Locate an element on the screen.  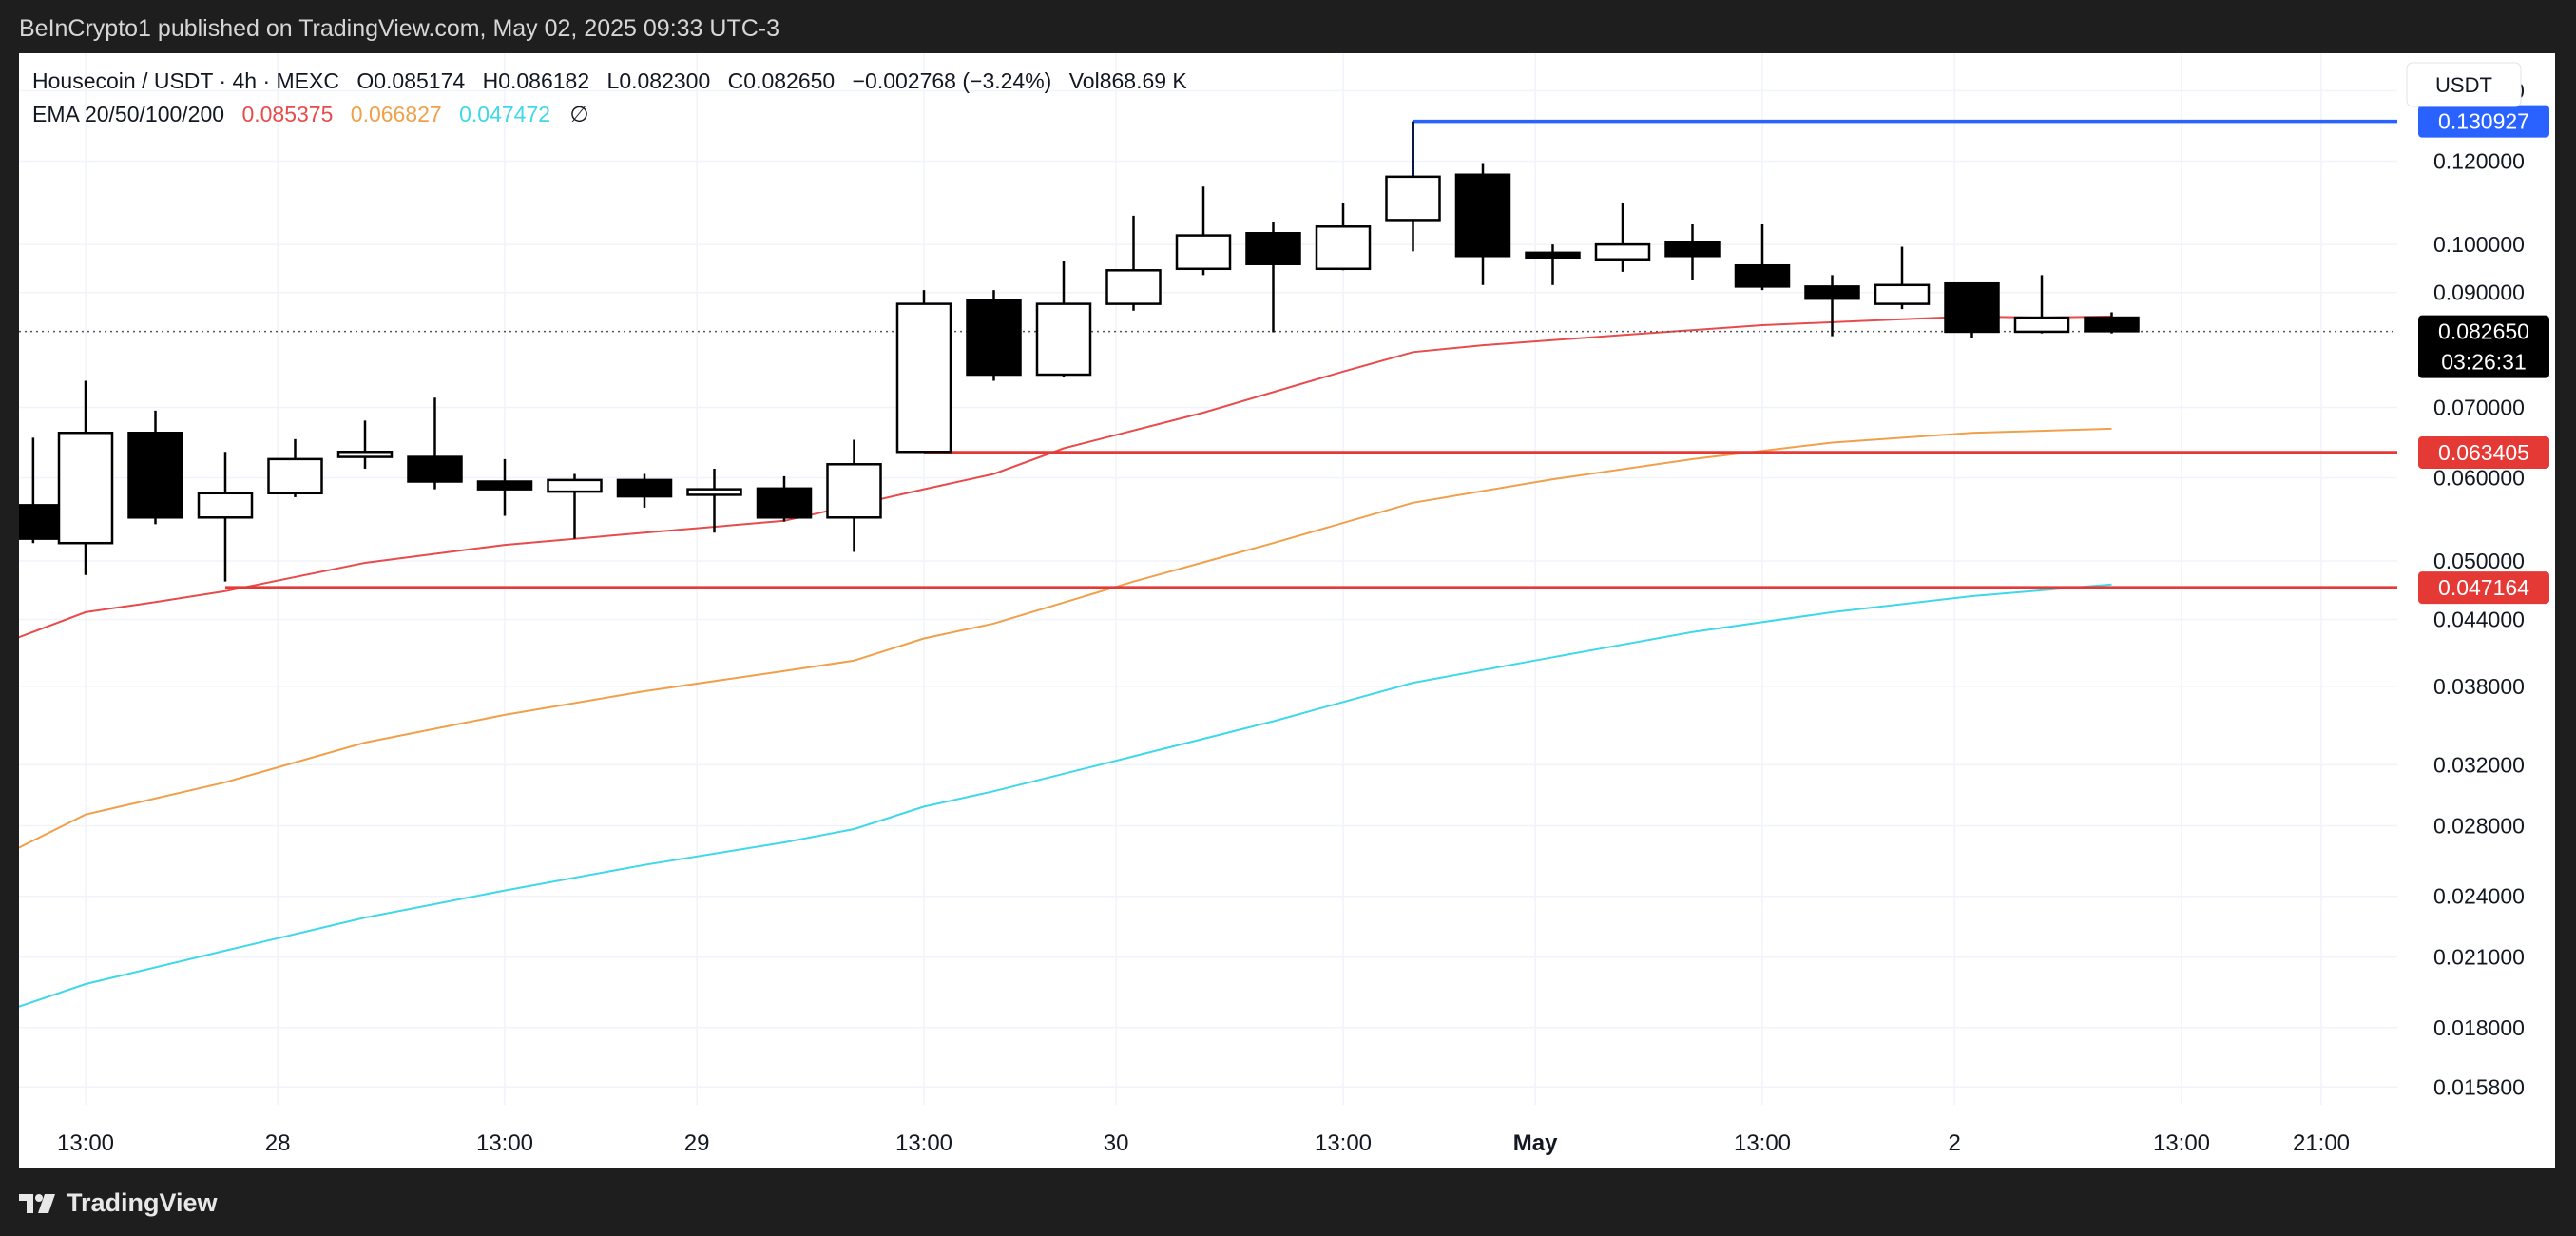
ema100-value: 0.047472 is located at coordinates (504, 114).